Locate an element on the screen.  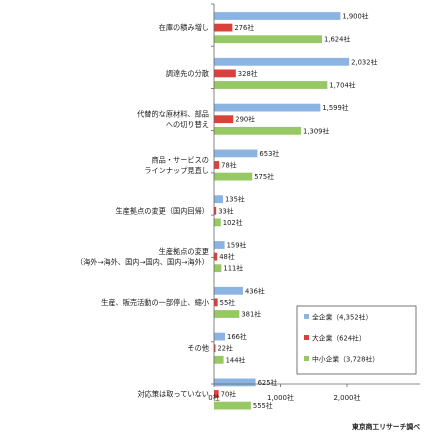
value-label-1-7: 436社 is located at coordinates (255, 290).